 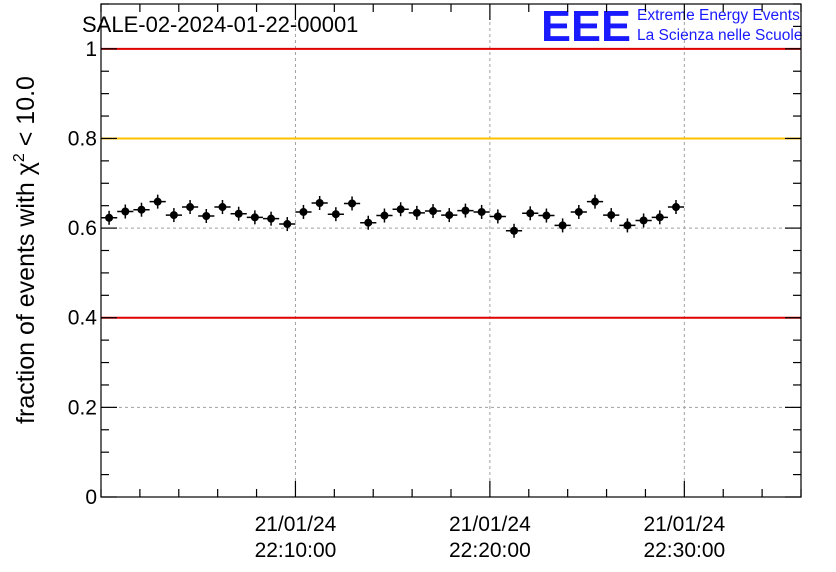 I want to click on logo-line-1: Extreme Energy Events, so click(x=718, y=15).